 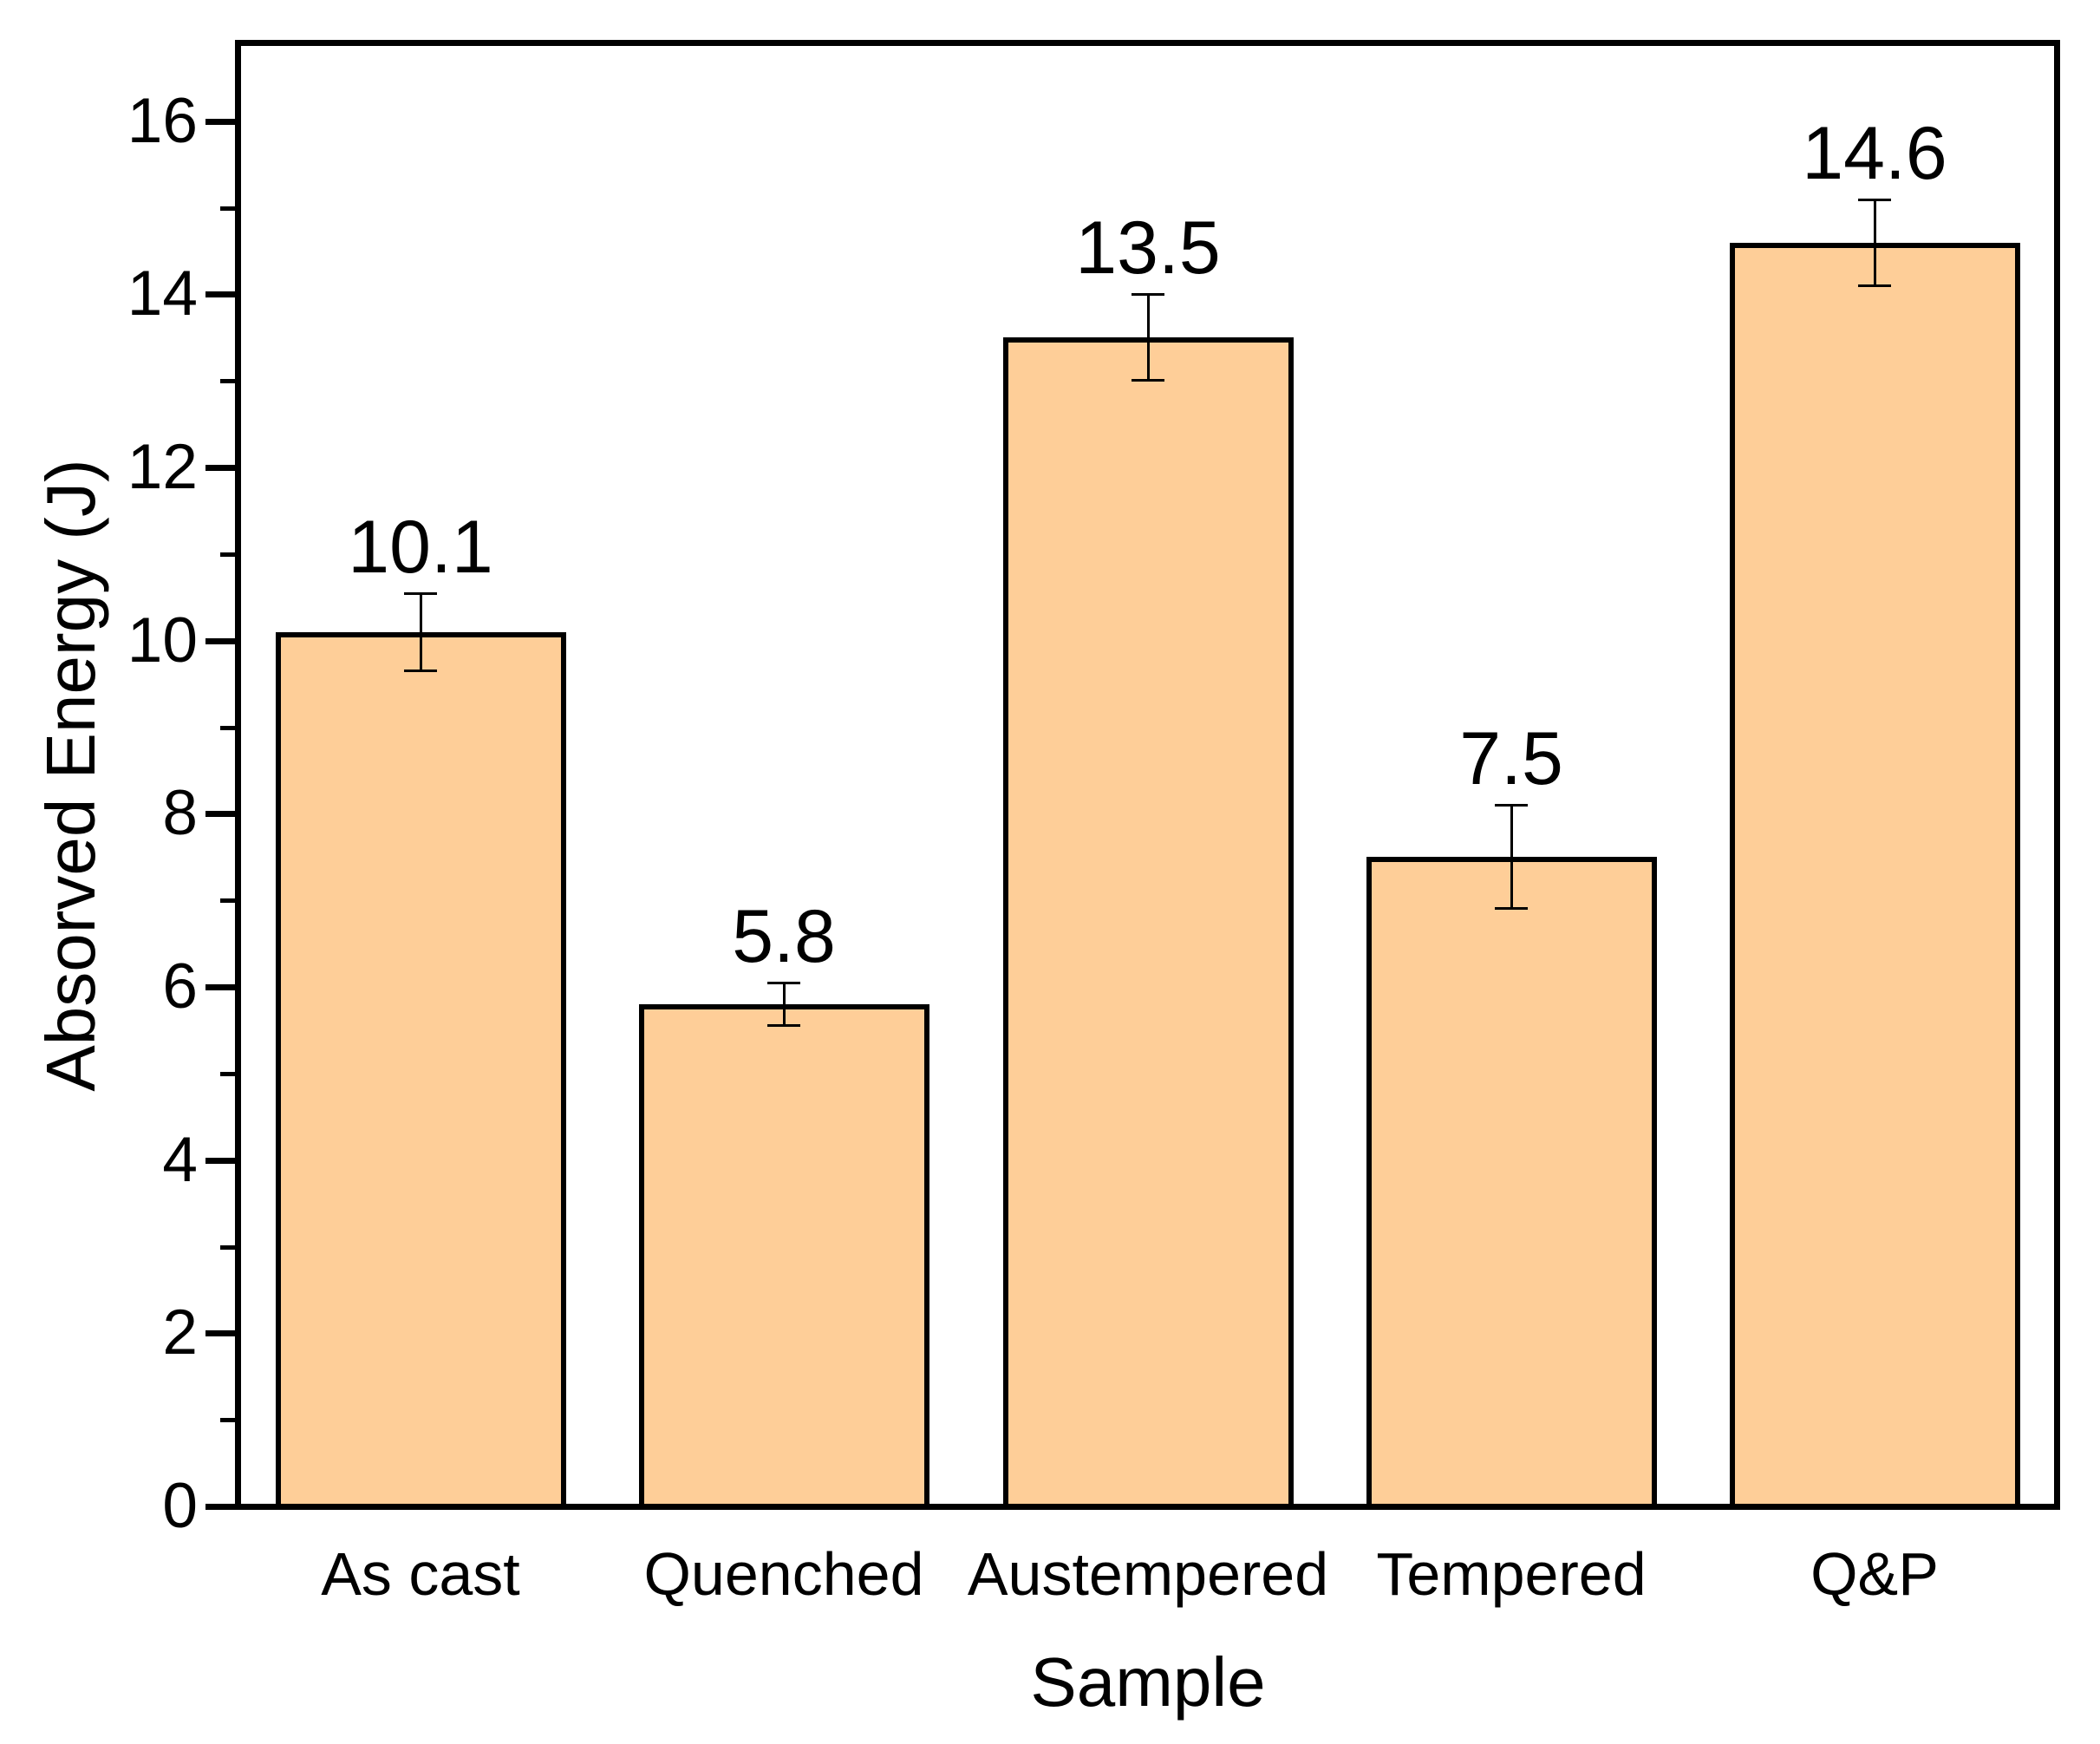 What do you see at coordinates (180, 813) in the screenshot?
I see `y-tick-label: 8` at bounding box center [180, 813].